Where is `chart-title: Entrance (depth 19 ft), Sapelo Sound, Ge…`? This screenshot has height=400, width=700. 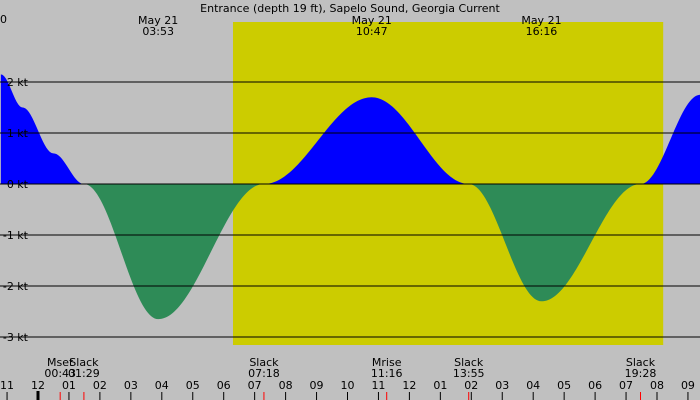
chart-title: Entrance (depth 19 ft), Sapelo Sound, Ge… is located at coordinates (350, 8).